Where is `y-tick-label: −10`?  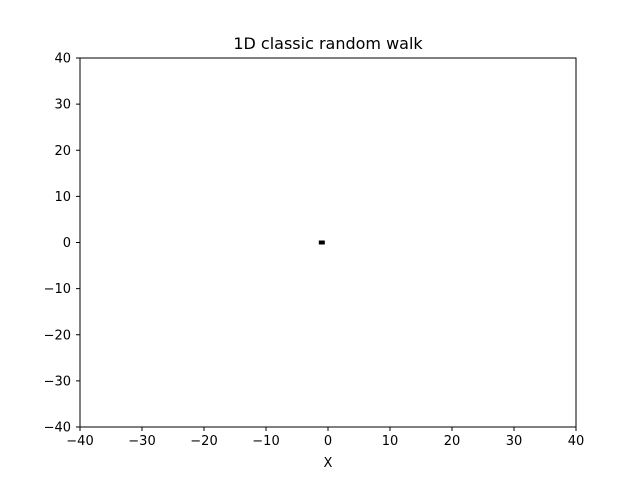
y-tick-label: −10 is located at coordinates (57, 289).